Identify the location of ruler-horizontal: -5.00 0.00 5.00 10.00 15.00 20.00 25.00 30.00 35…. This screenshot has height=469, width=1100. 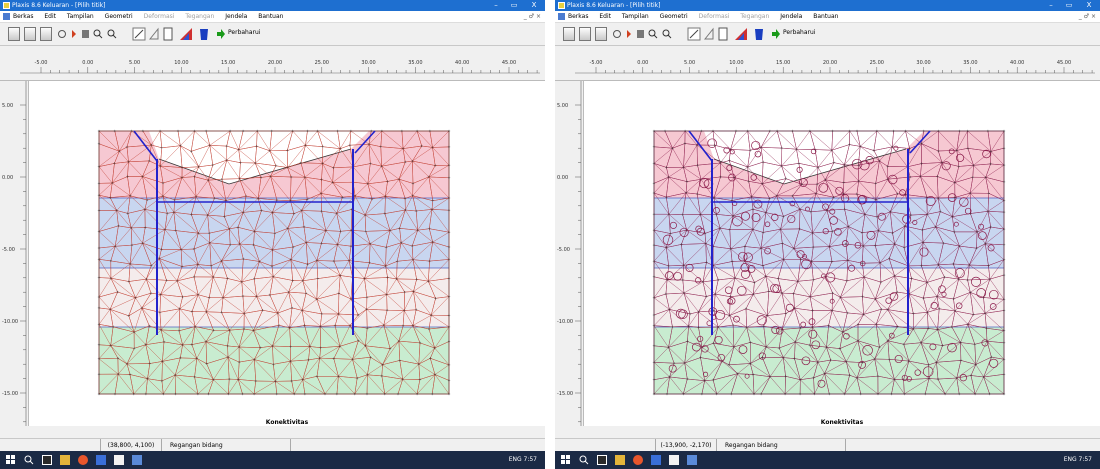
(272, 63).